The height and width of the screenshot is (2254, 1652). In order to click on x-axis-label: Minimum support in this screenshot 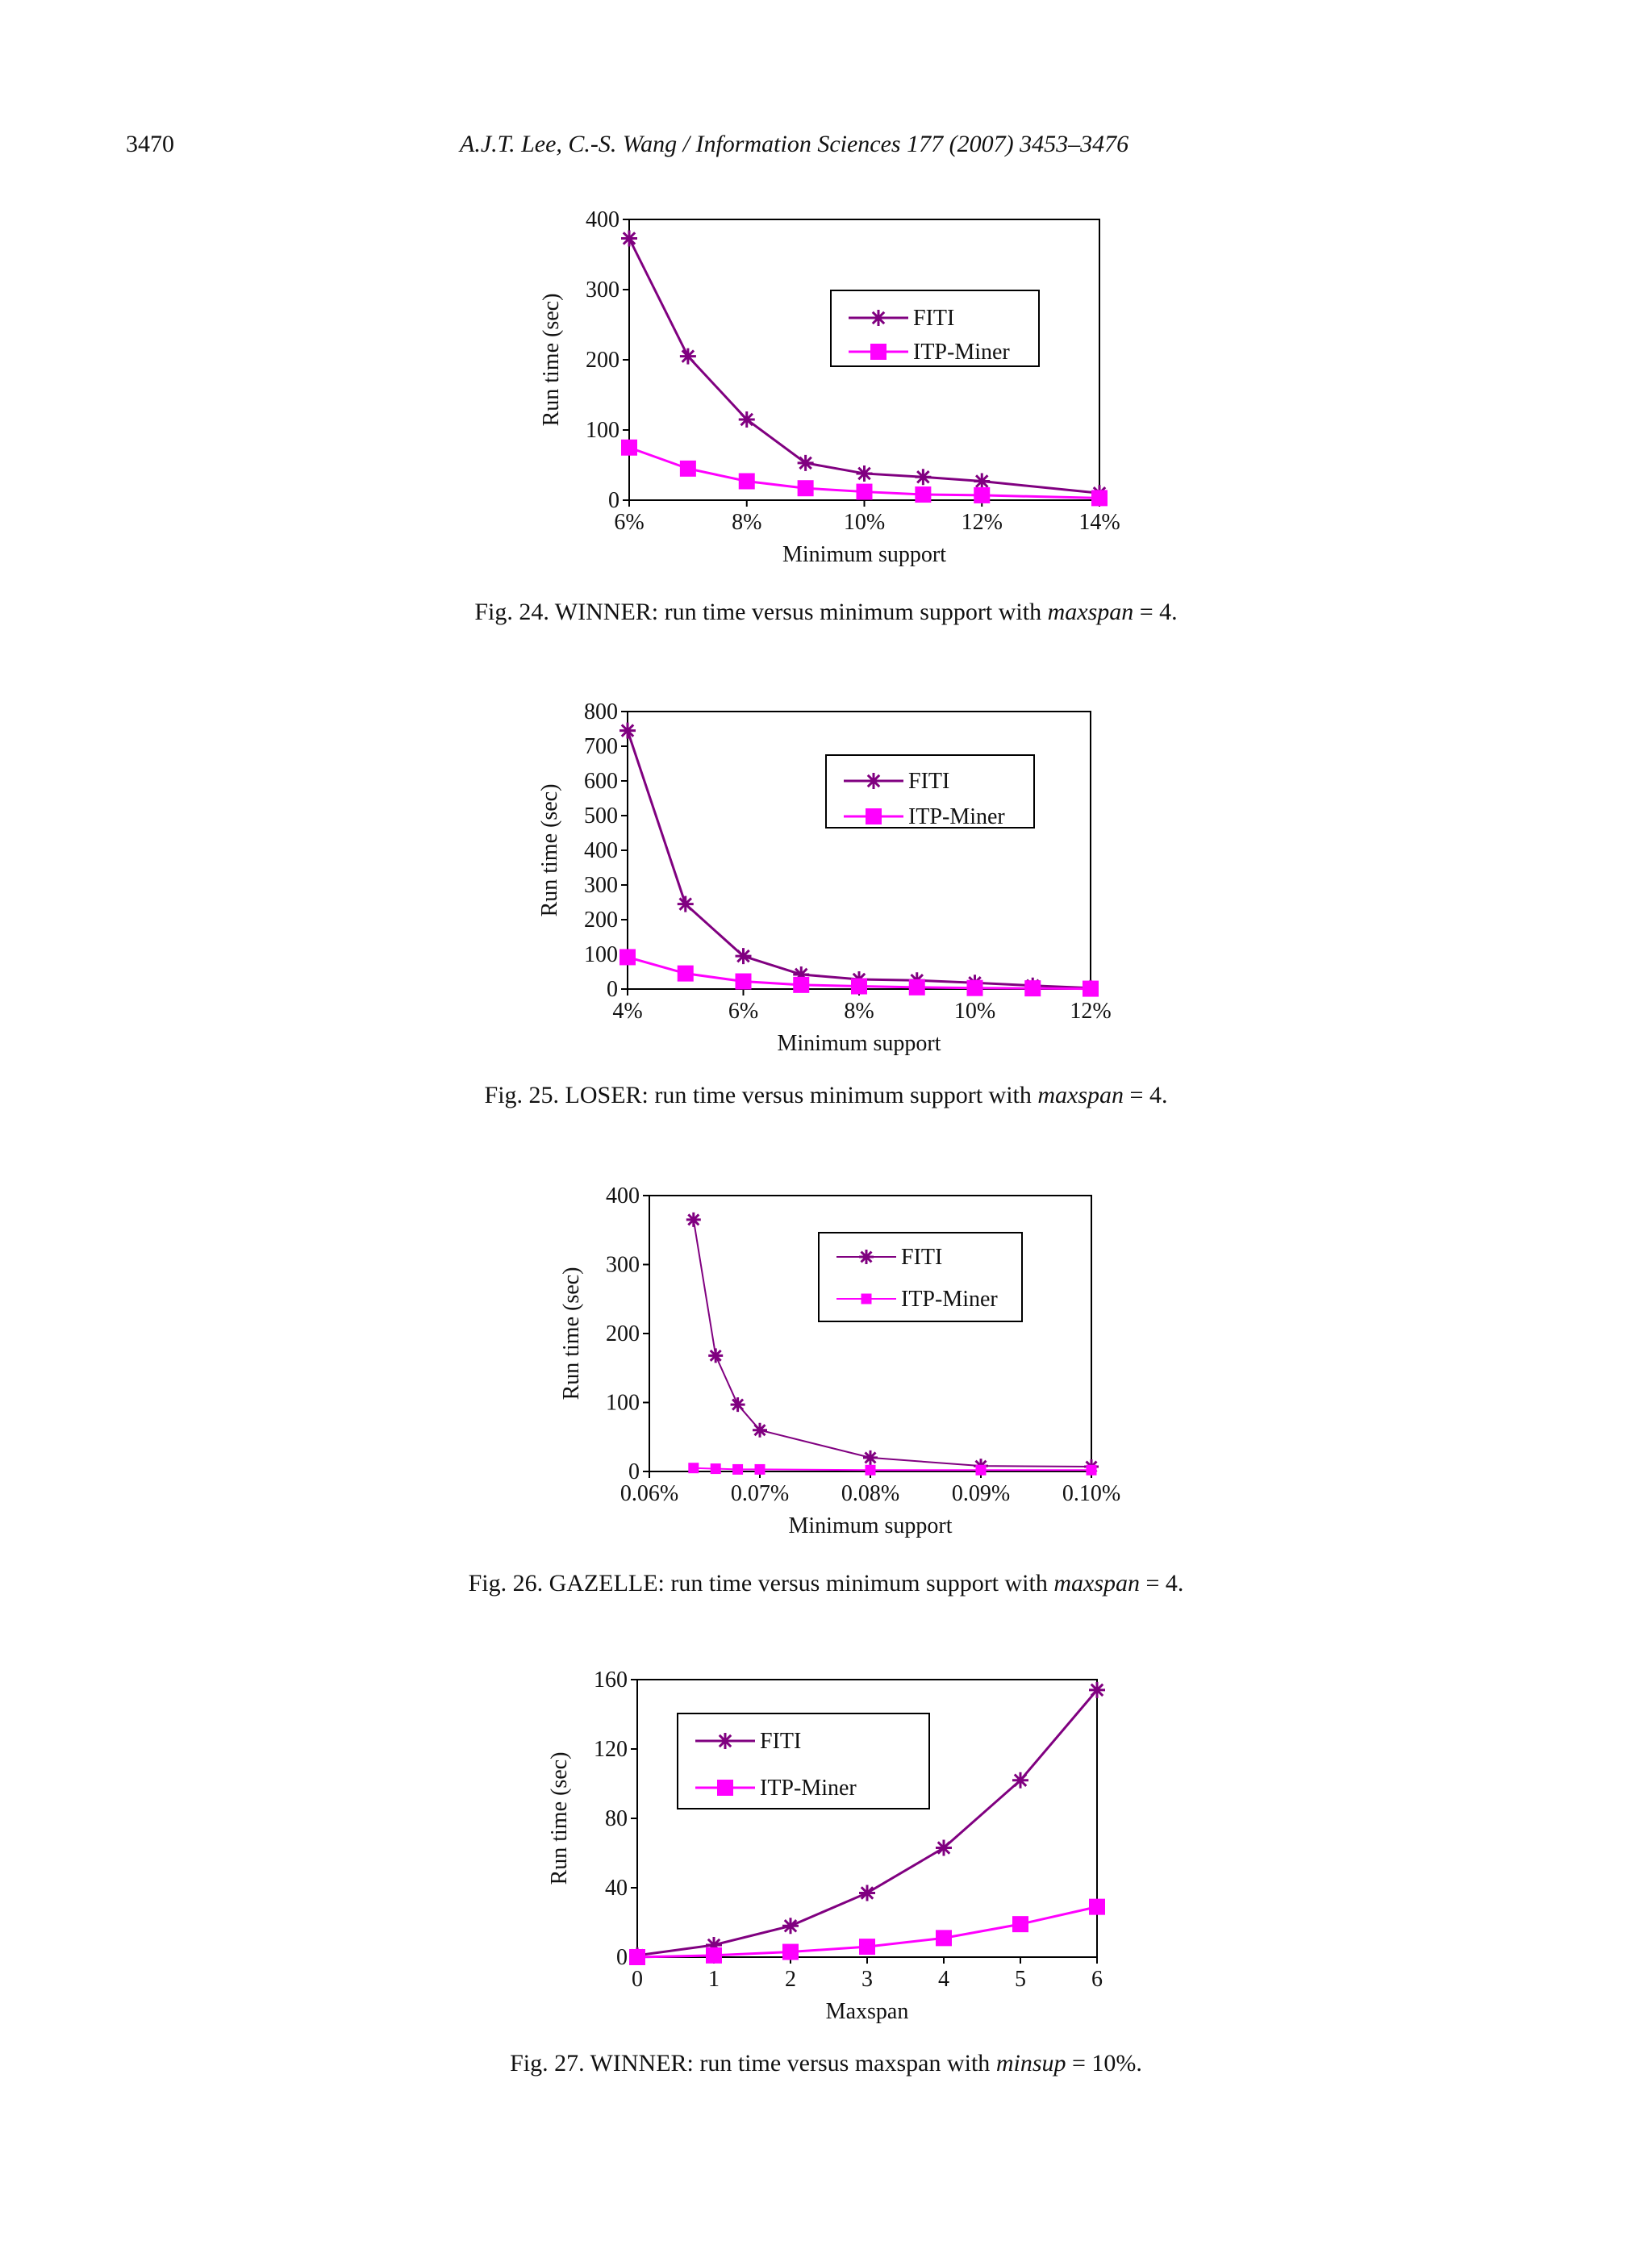, I will do `click(864, 554)`.